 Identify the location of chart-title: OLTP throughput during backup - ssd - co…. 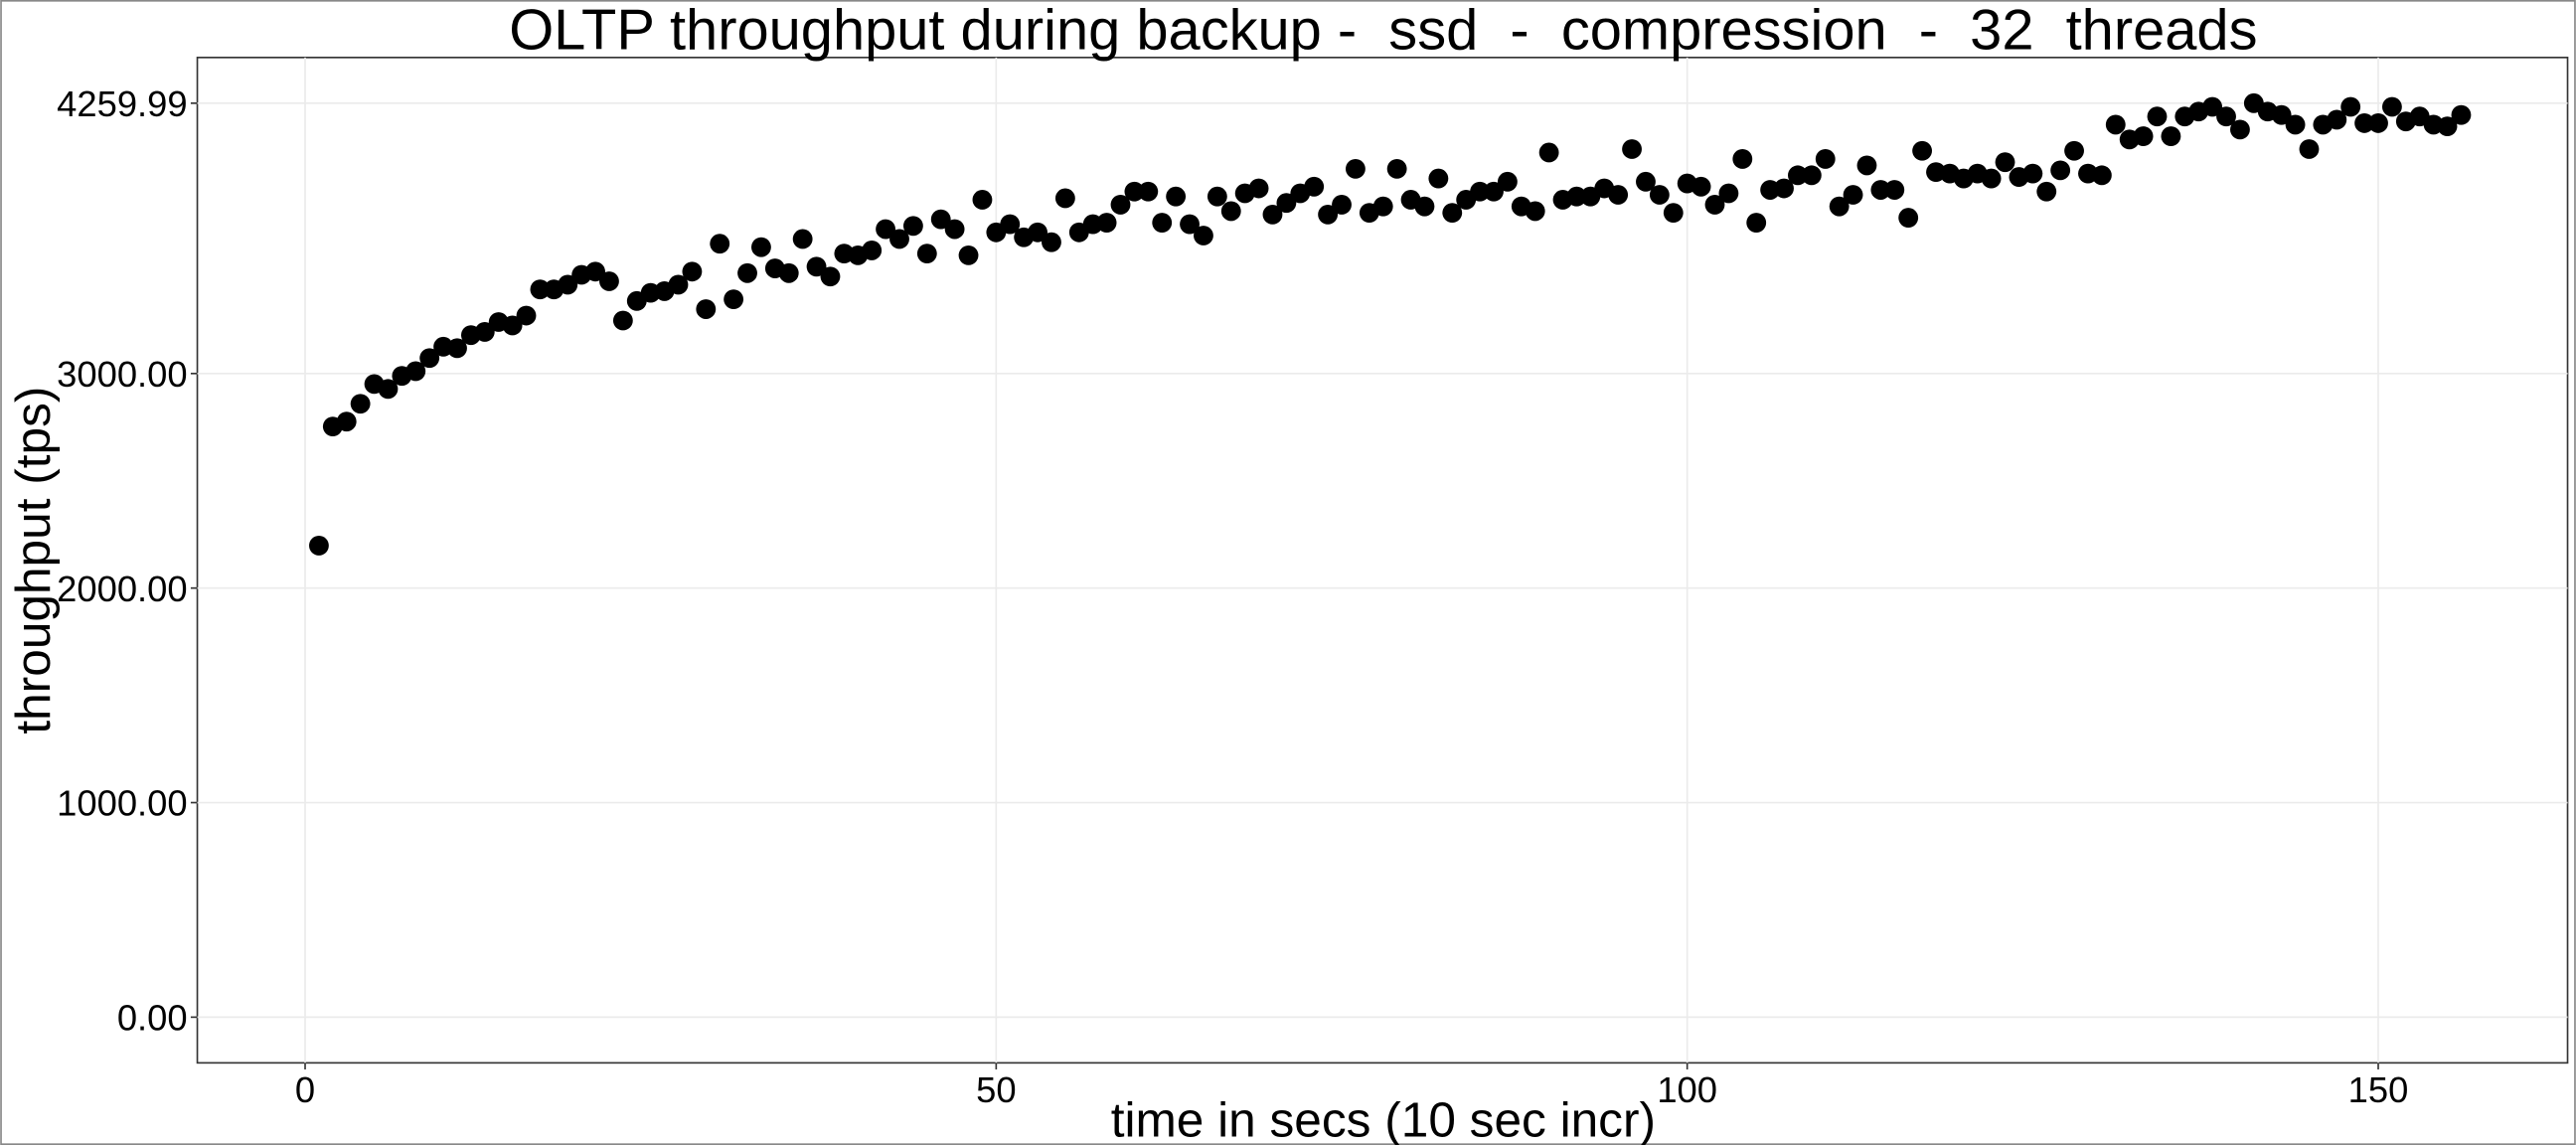
(1383, 32).